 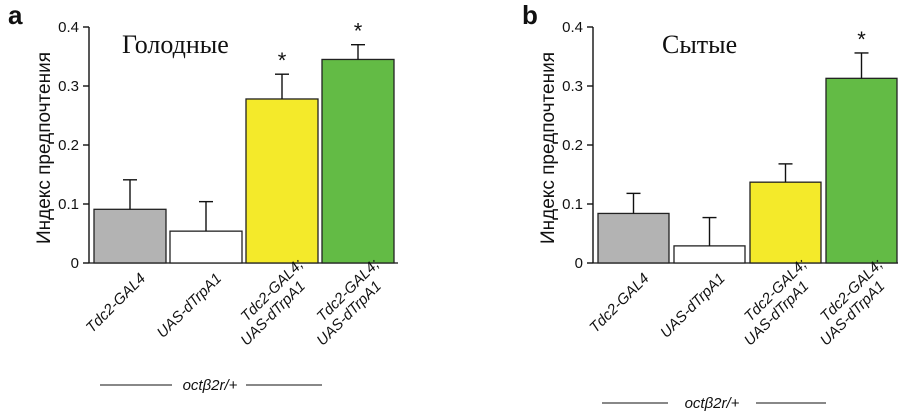 I want to click on panel-b-y-tick-label: 0, so click(x=579, y=263).